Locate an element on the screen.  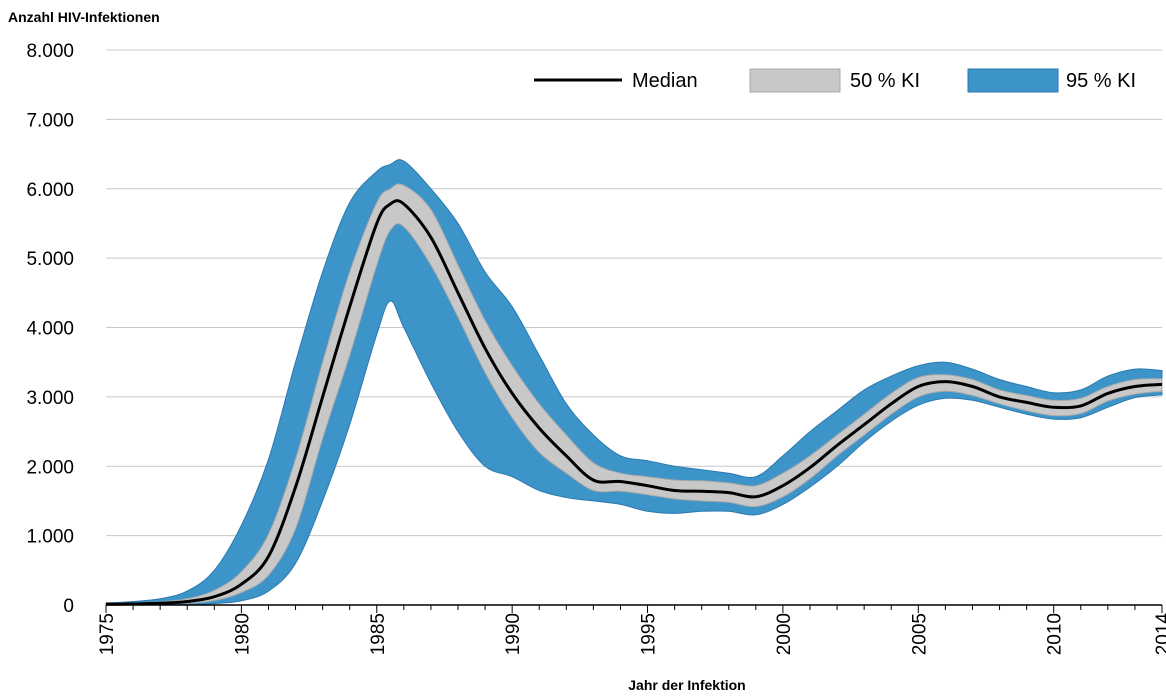
x-tick-label: 2005 is located at coordinates (919, 634).